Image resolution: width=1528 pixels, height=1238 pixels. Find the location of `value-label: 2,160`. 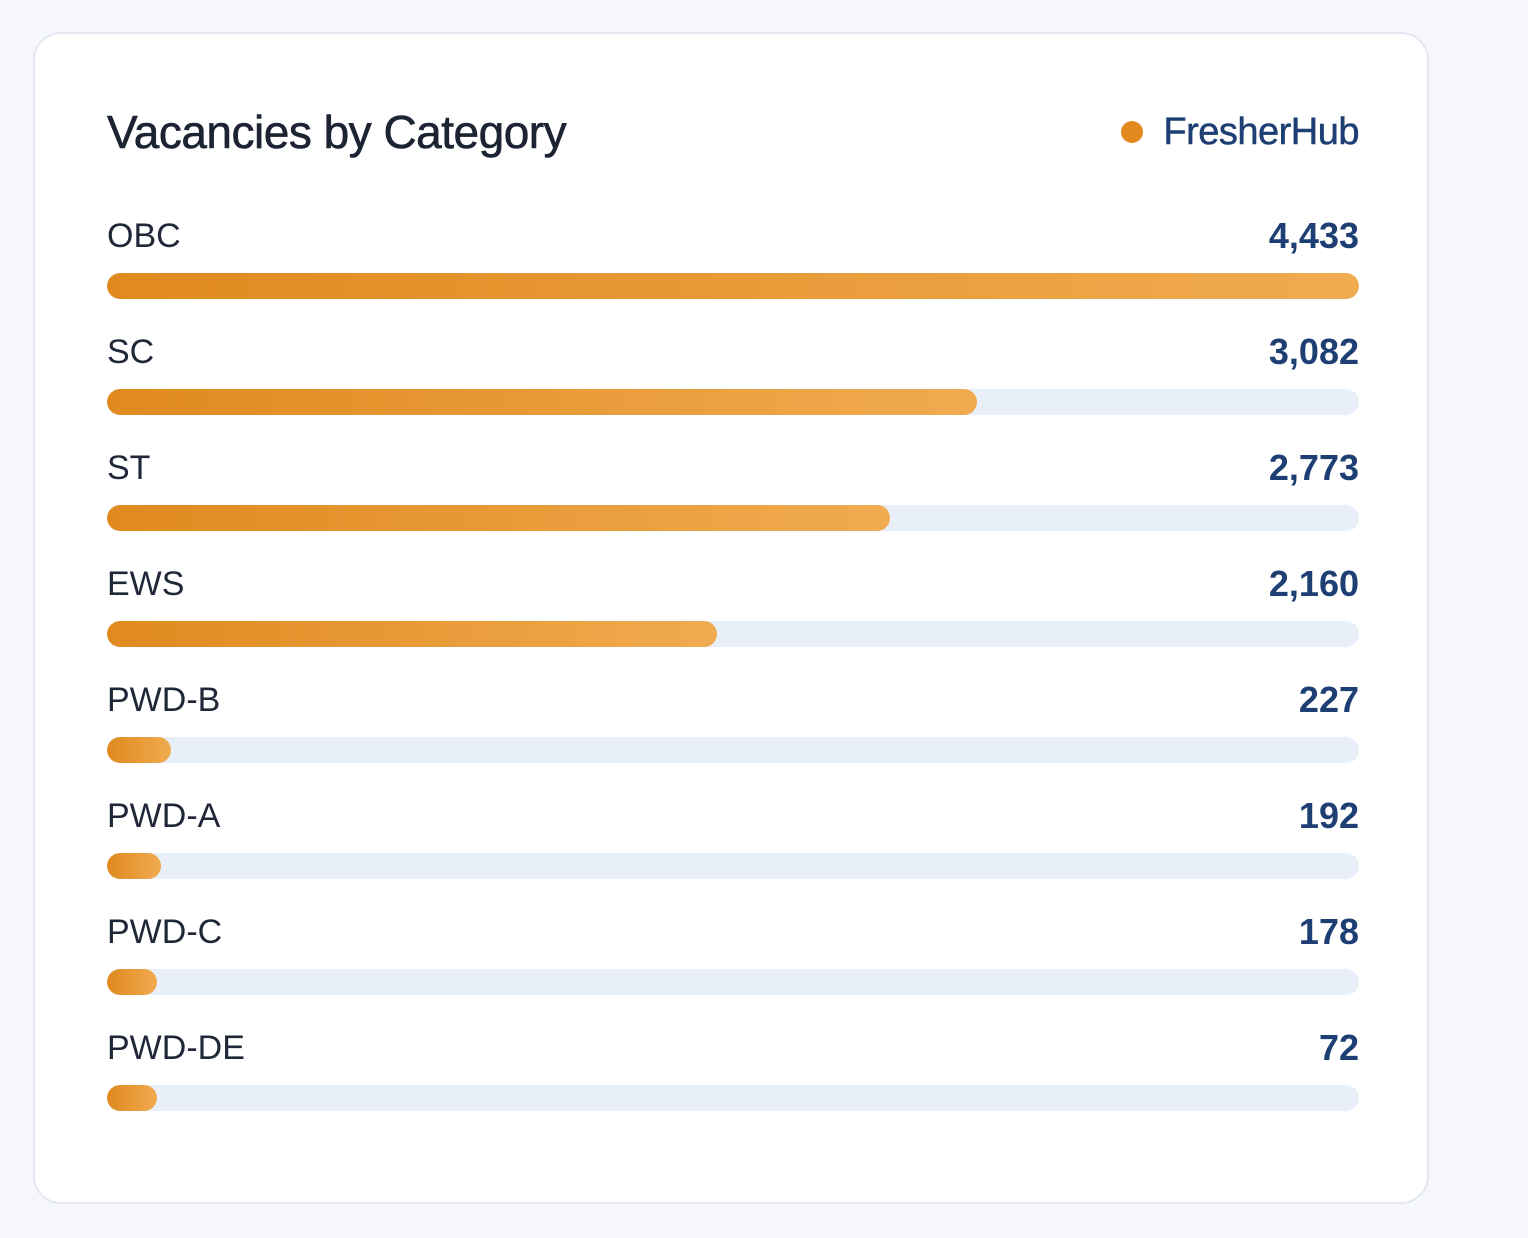

value-label: 2,160 is located at coordinates (1313, 583).